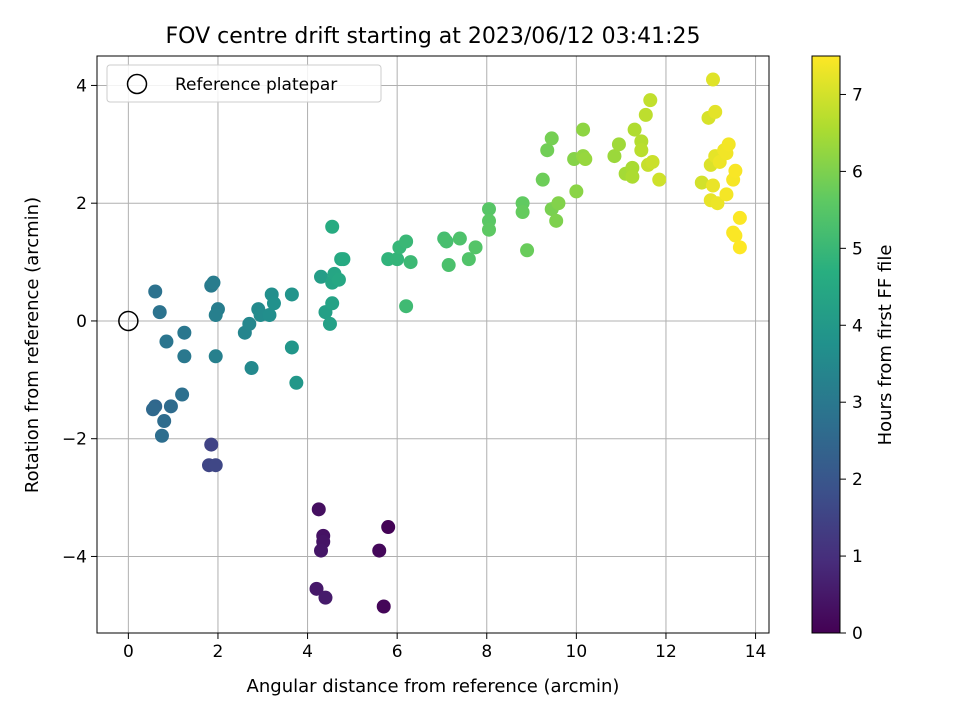 The height and width of the screenshot is (720, 960). Describe the element at coordinates (307, 652) in the screenshot. I see `x-tick-label: 4` at that location.